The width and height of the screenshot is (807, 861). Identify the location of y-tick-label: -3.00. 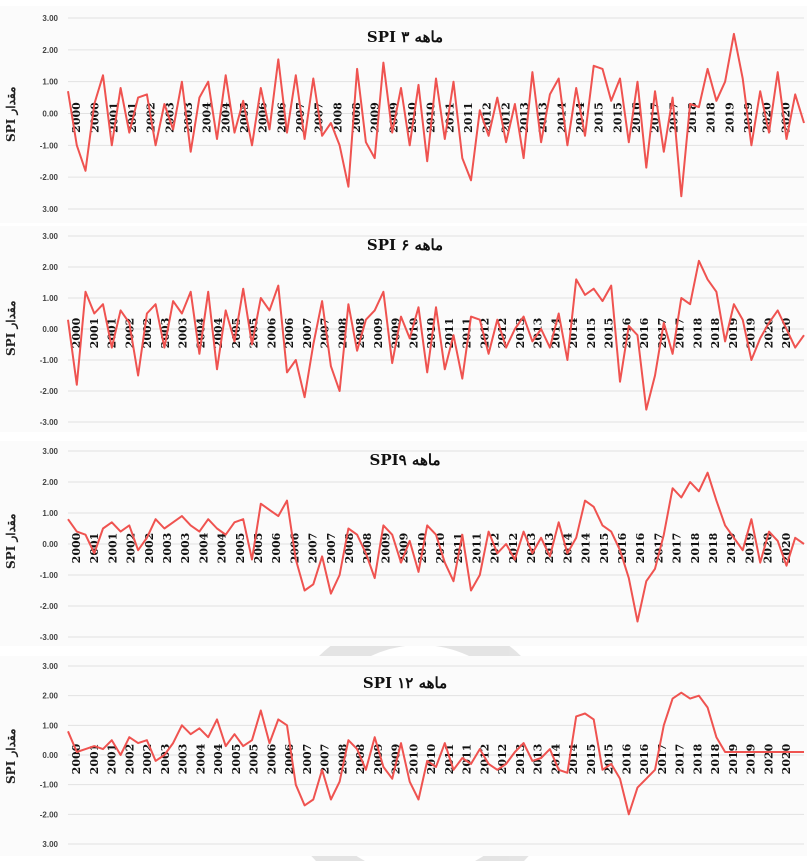
(49, 422).